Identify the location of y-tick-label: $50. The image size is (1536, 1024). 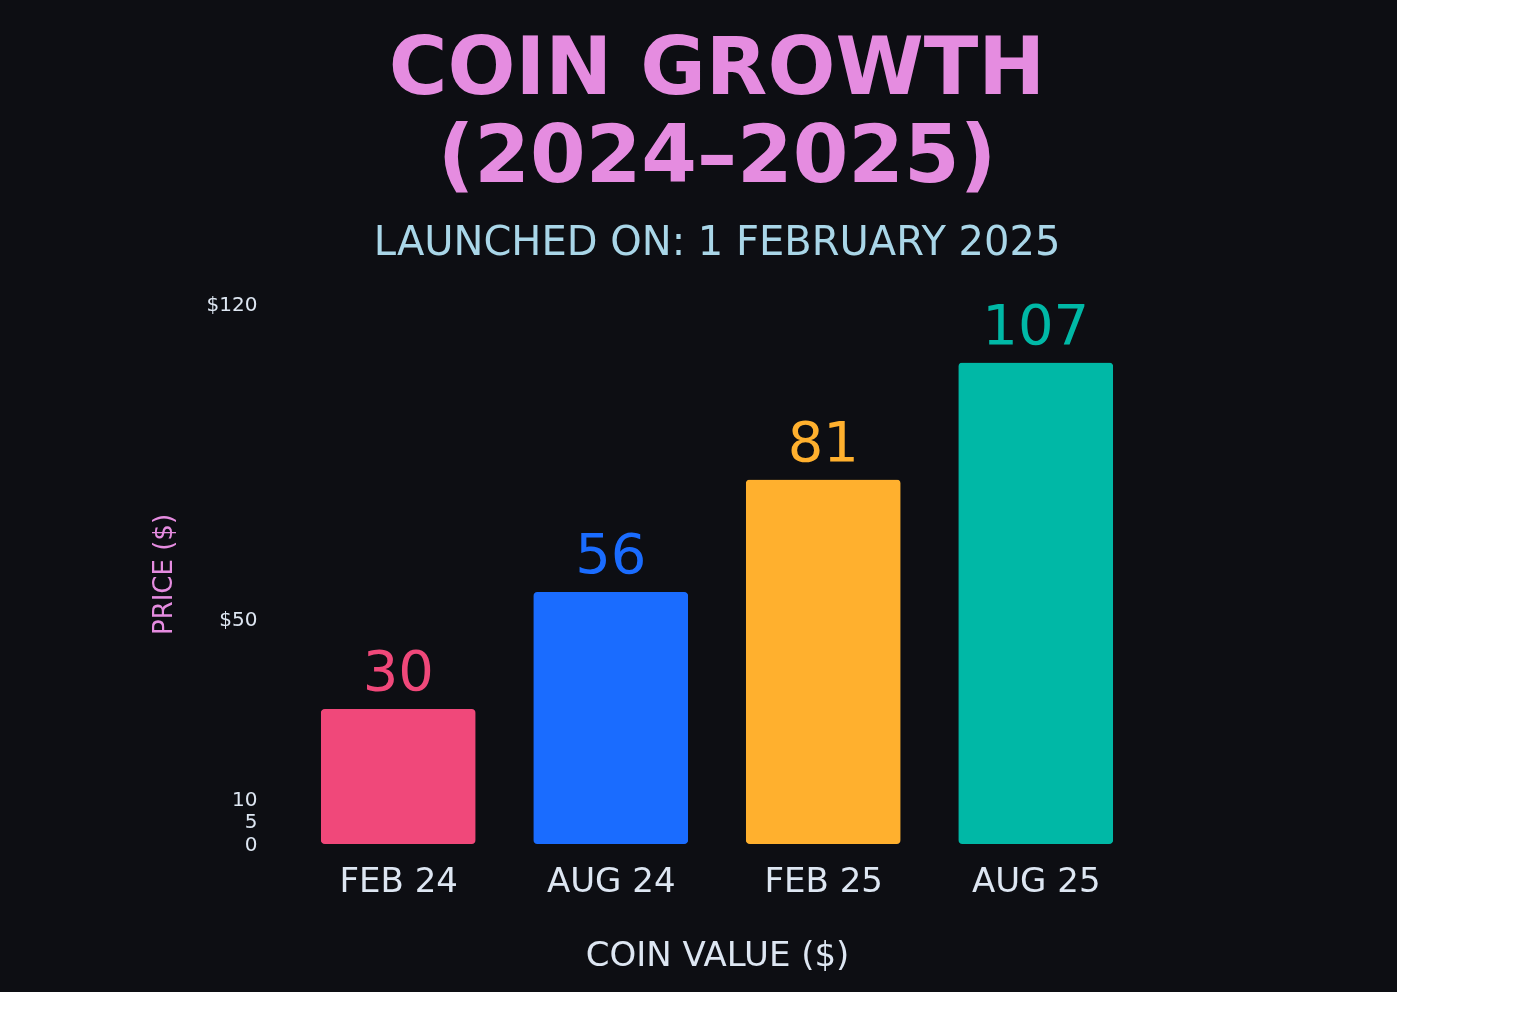
(238, 618).